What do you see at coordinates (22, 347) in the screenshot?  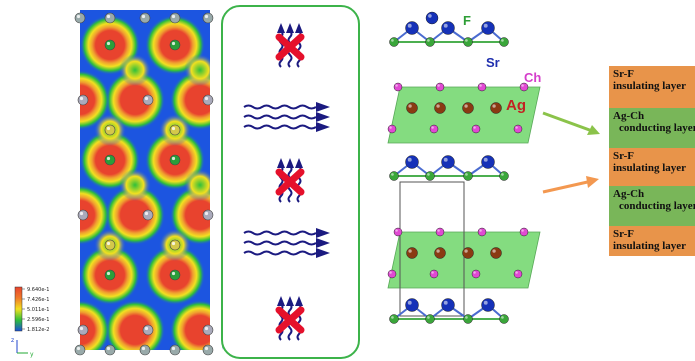 I see `axes-indicator: z y` at bounding box center [22, 347].